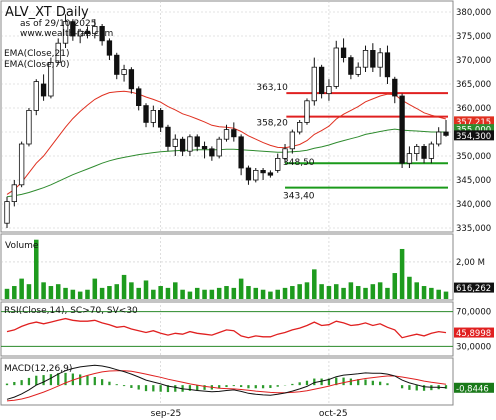 Image resolution: width=496 pixels, height=420 pixels. What do you see at coordinates (333, 414) in the screenshot?
I see `date-tick-label: oct-25` at bounding box center [333, 414].